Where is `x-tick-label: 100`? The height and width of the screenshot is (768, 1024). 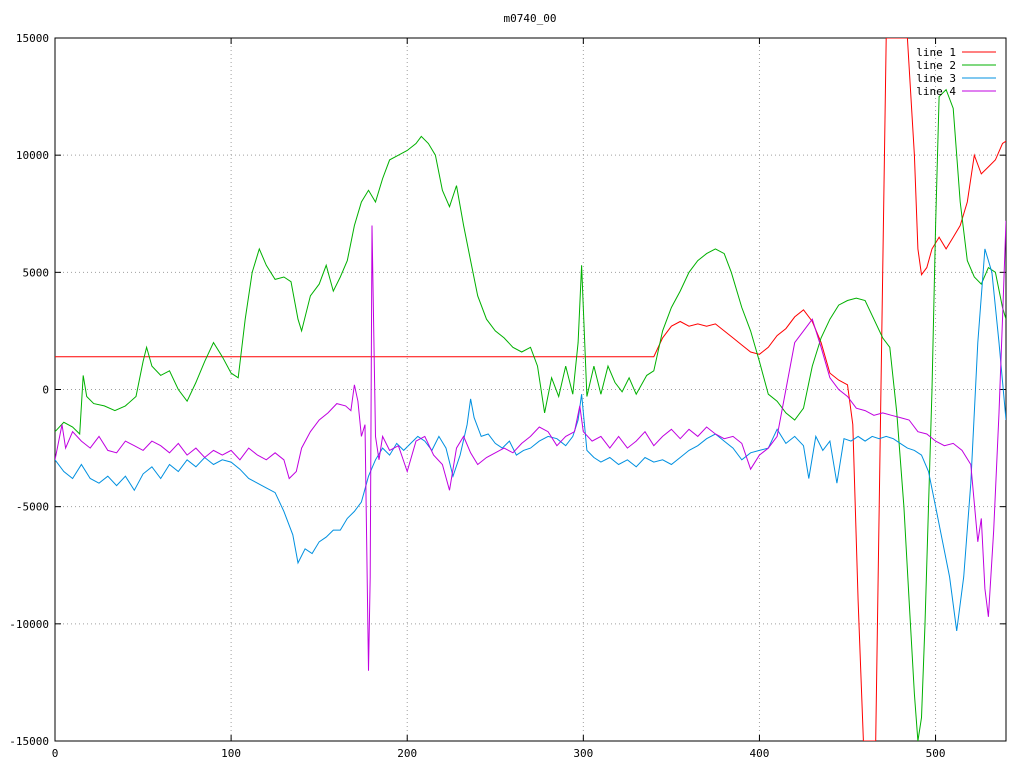
x-tick-label: 100 is located at coordinates (231, 753).